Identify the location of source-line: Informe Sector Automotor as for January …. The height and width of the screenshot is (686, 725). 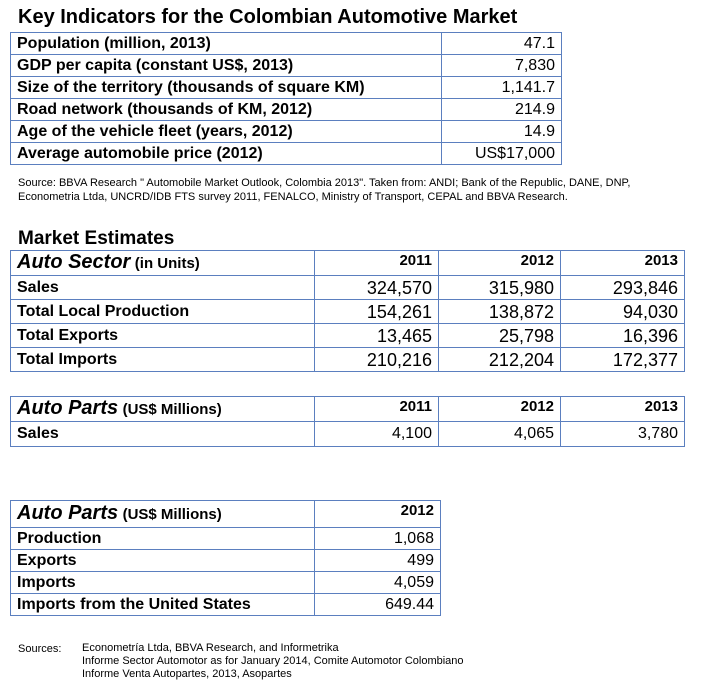
(273, 661).